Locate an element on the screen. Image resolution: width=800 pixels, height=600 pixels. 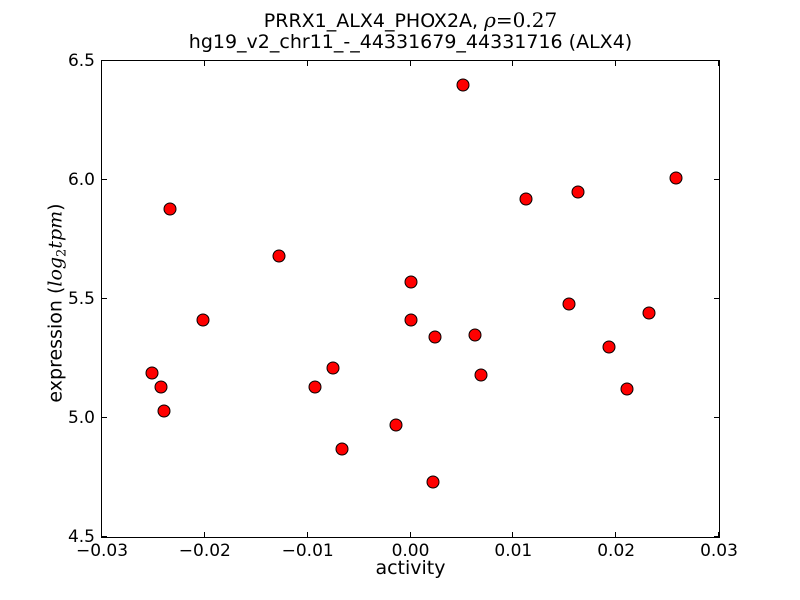
rho-value: =0.27 is located at coordinates (526, 20).